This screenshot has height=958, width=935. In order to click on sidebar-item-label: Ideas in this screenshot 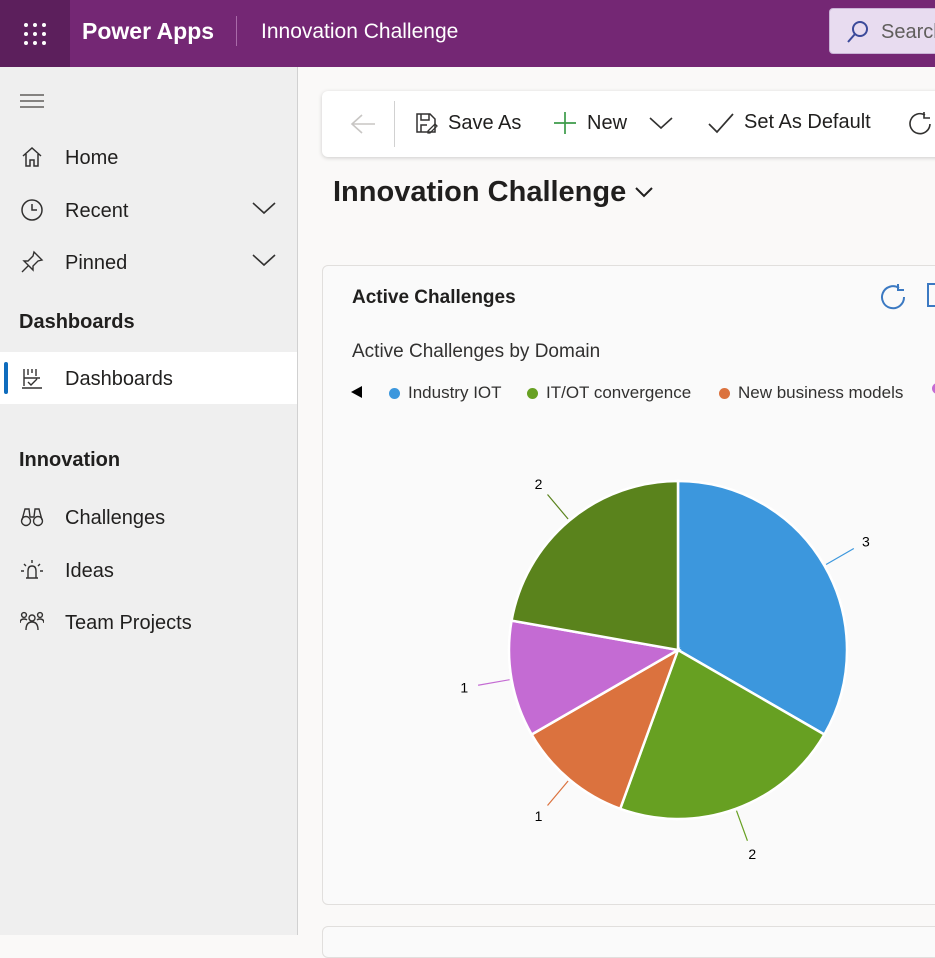, I will do `click(89, 571)`.